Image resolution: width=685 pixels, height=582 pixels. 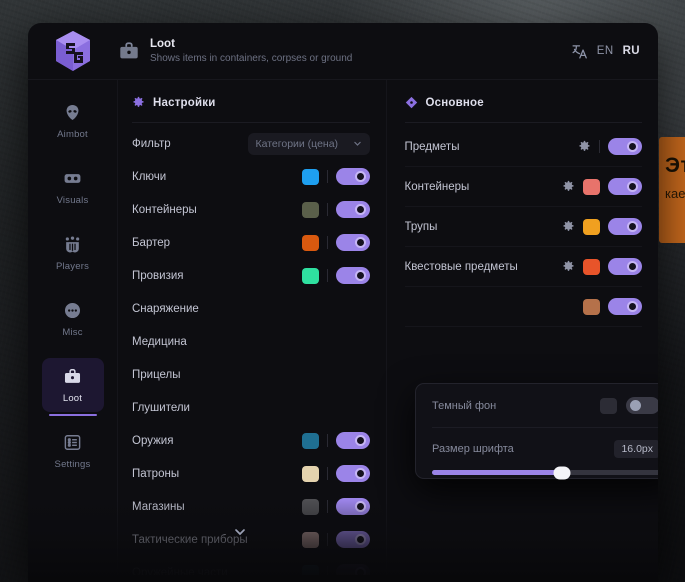 What do you see at coordinates (251, 565) in the screenshot?
I see `loot-category-row: Оружейные части` at bounding box center [251, 565].